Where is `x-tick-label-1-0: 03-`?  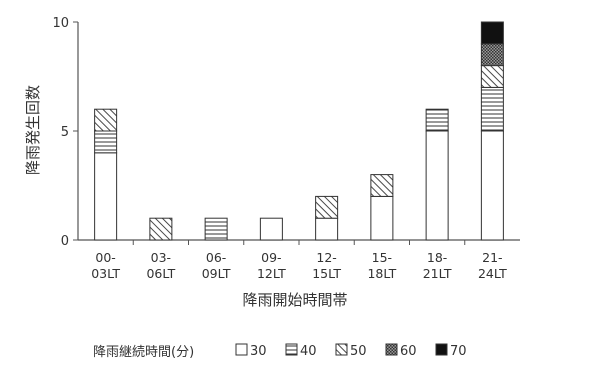
x-tick-label-1-0: 03- is located at coordinates (161, 257).